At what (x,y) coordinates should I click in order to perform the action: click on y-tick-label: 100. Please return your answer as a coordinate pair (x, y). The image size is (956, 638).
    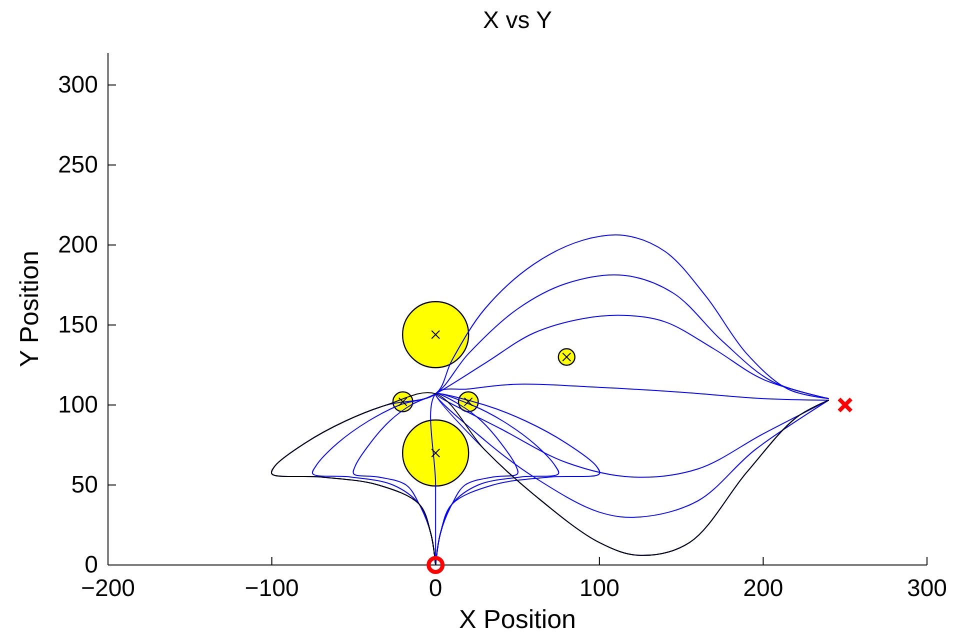
    Looking at the image, I should click on (78, 405).